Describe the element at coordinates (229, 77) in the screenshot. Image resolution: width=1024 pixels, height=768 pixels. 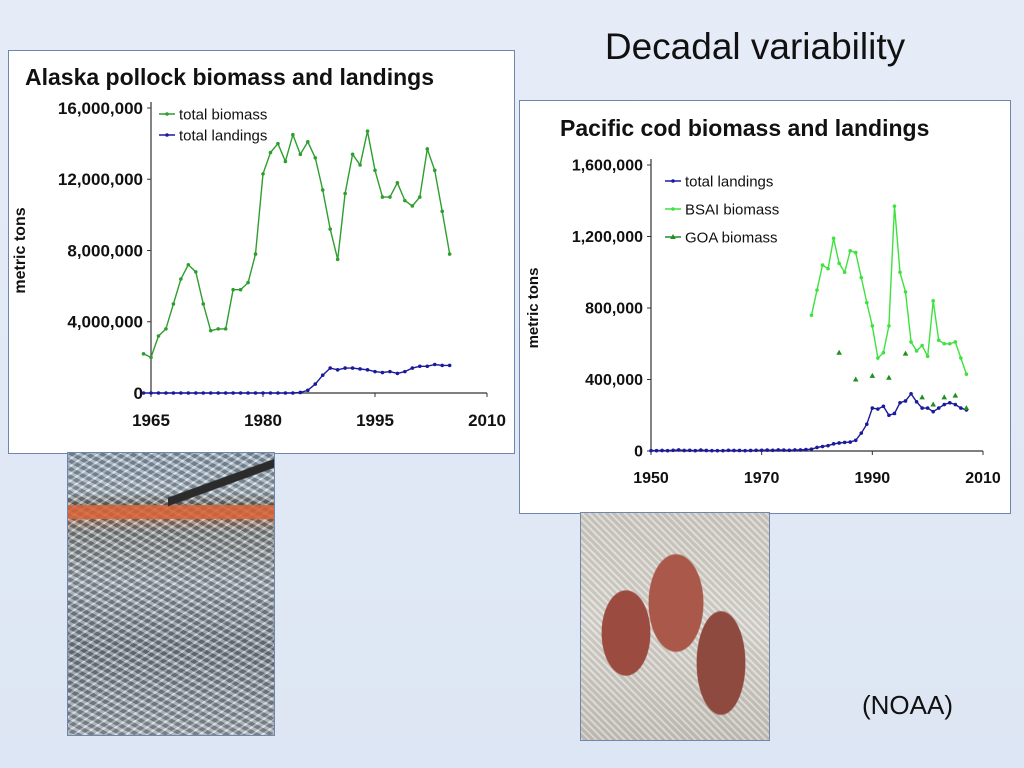
I see `chart-title: Alaska pollock biomass and landings` at that location.